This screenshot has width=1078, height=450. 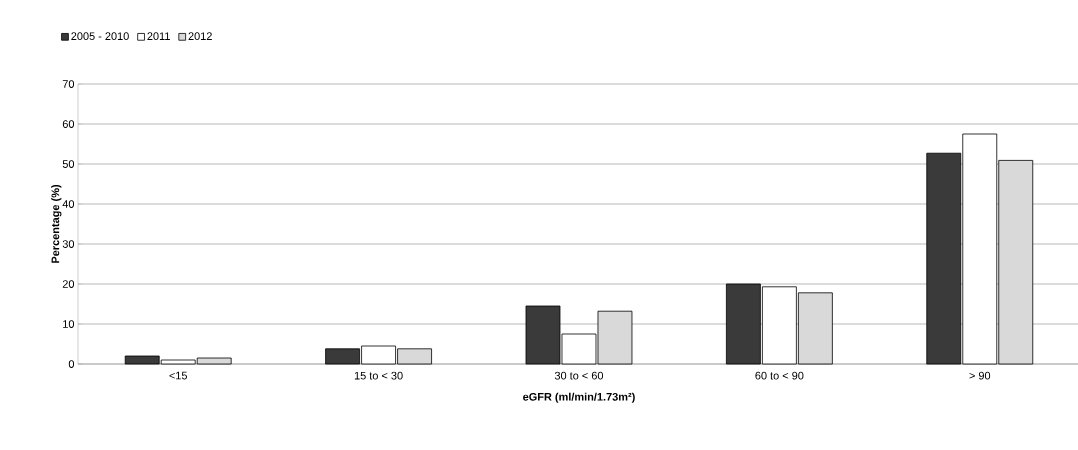 What do you see at coordinates (69, 324) in the screenshot?
I see `y-tick-label: 10` at bounding box center [69, 324].